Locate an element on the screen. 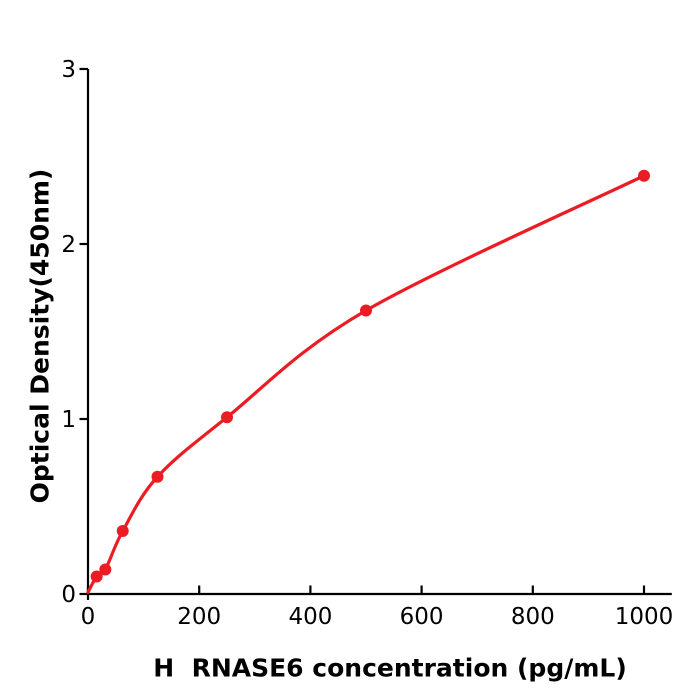  x-tick-label: 1000 is located at coordinates (644, 617).